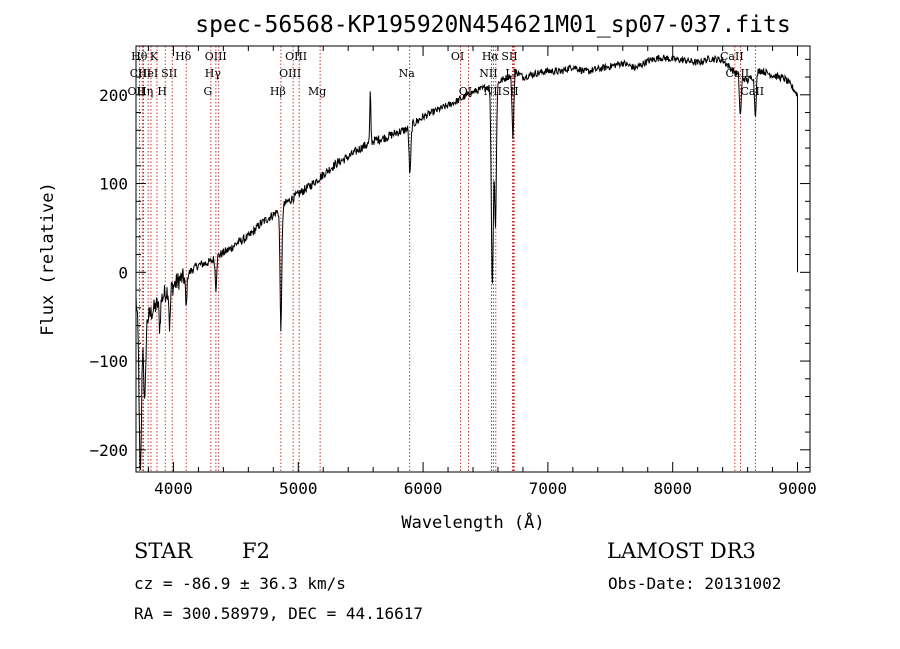 This screenshot has height=649, width=900. I want to click on line-label-Hα: Hα, so click(491, 56).